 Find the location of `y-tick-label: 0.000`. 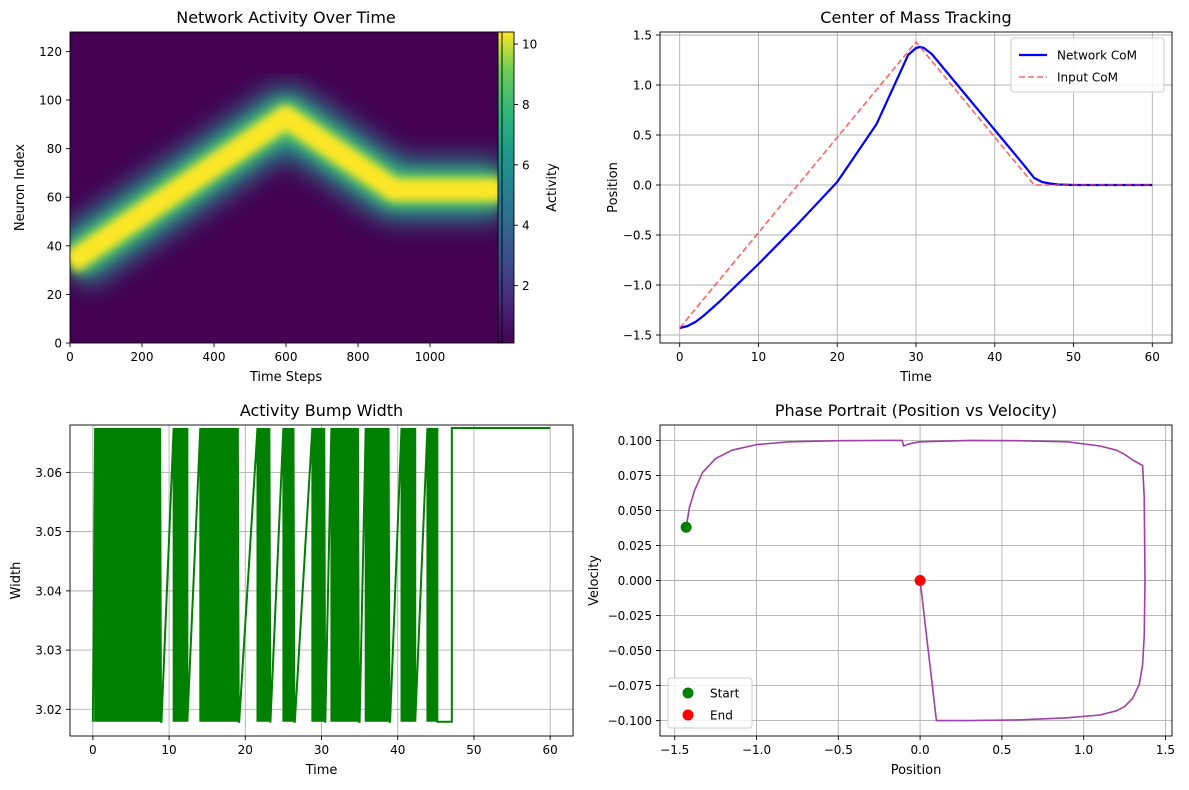

y-tick-label: 0.000 is located at coordinates (635, 581).